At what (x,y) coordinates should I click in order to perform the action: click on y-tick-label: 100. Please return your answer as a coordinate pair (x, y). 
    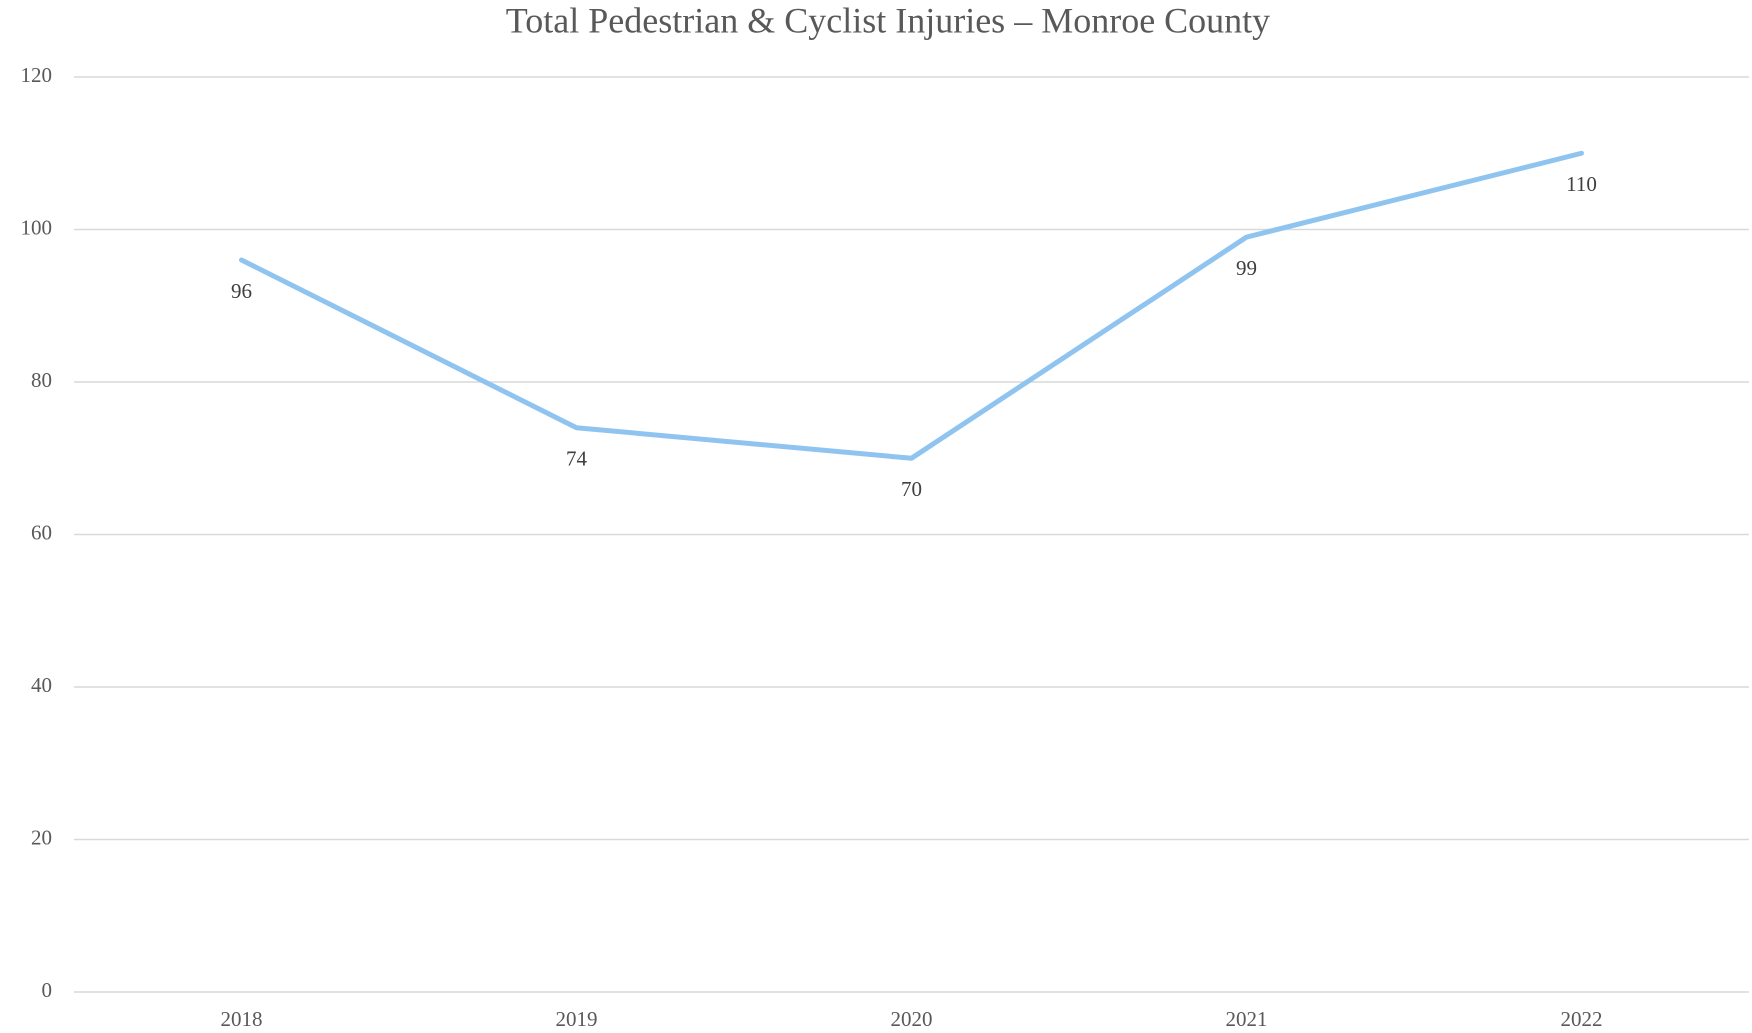
    Looking at the image, I should click on (37, 227).